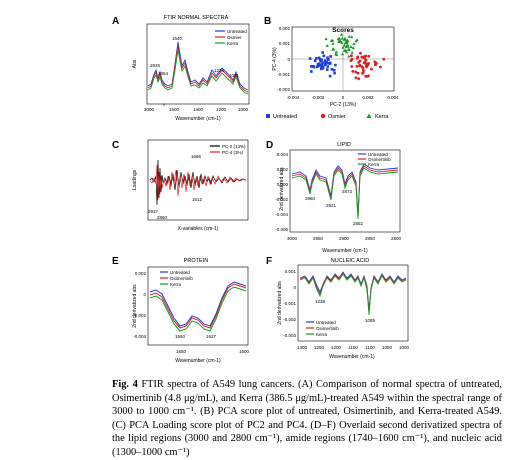  What do you see at coordinates (198, 69) in the screenshot?
I see `spectrum-osimertinib` at bounding box center [198, 69].